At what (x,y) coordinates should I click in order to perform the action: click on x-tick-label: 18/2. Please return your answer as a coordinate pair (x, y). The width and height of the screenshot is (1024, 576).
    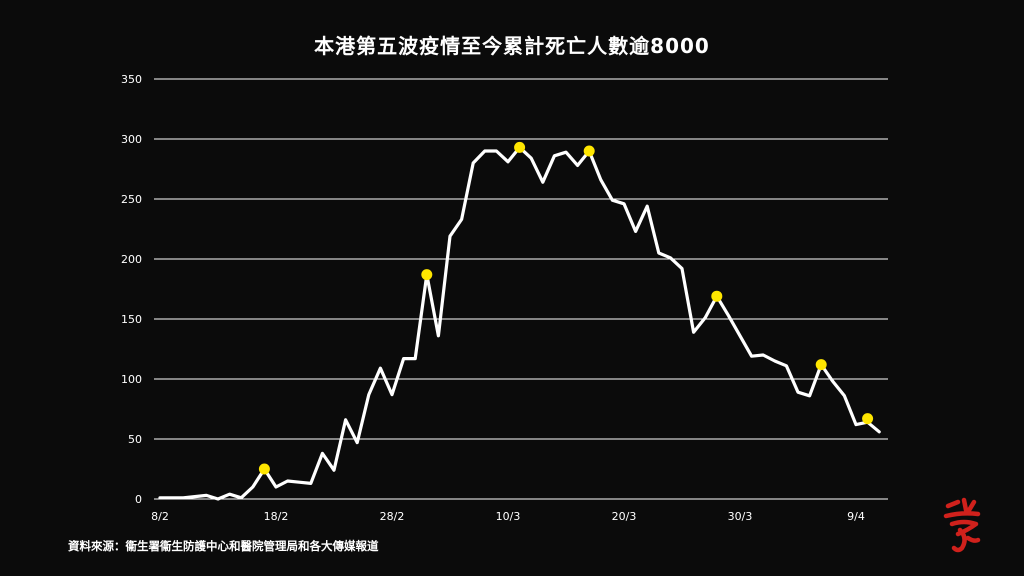
    Looking at the image, I should click on (276, 516).